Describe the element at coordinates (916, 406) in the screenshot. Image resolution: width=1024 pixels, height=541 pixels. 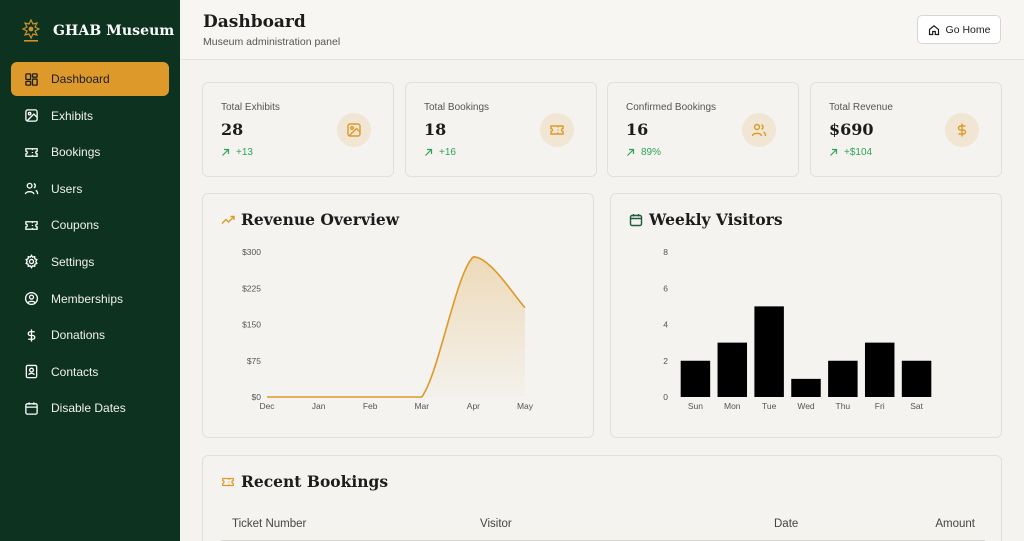
I see `x-tick-label: Sat` at that location.